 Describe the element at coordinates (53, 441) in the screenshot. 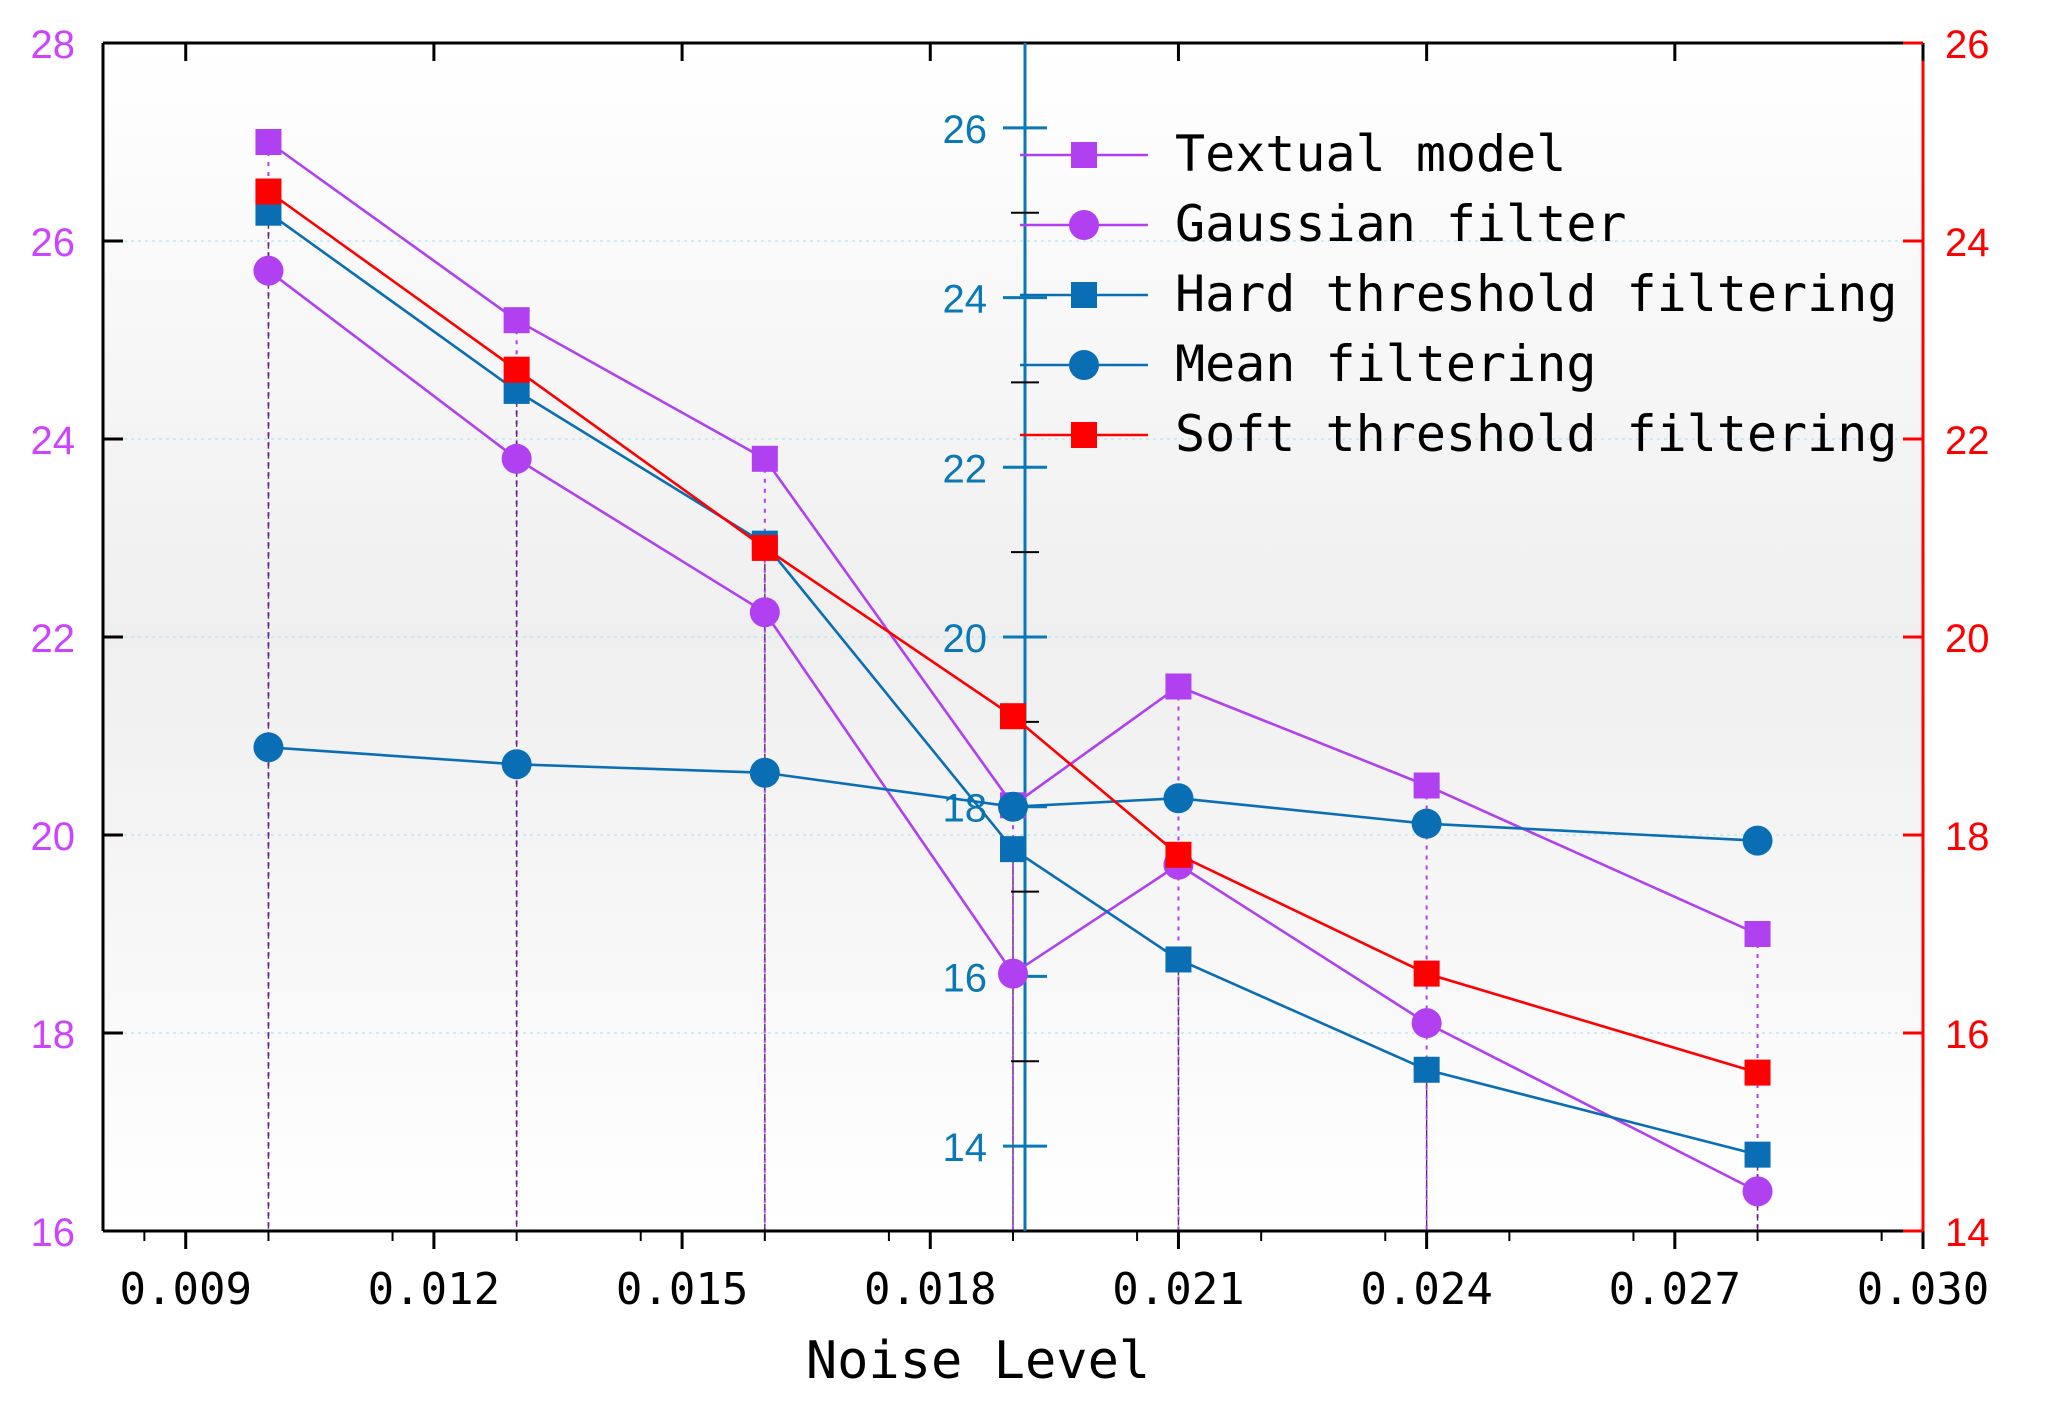

I see `left-tick-label: 24` at that location.